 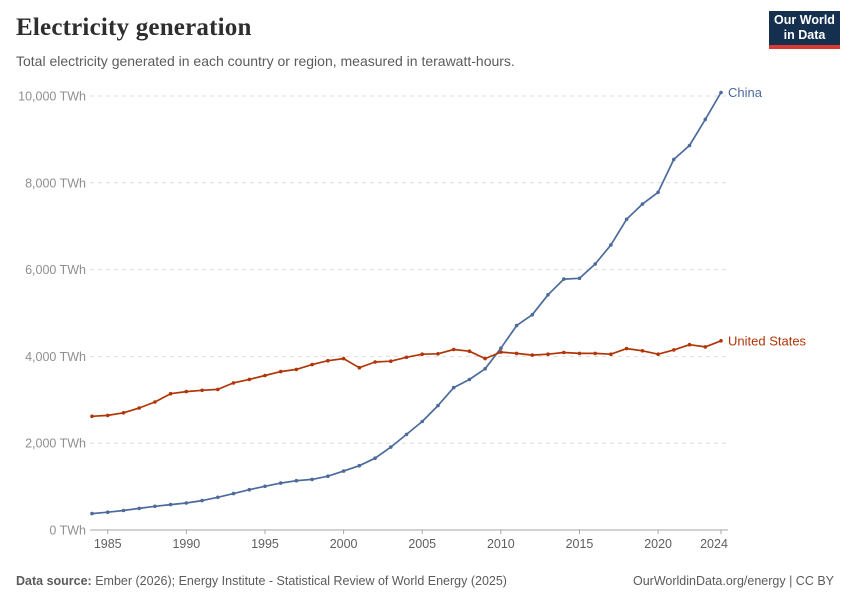 I want to click on y-tick-label-2000: 2,000 TWh, so click(x=55, y=444).